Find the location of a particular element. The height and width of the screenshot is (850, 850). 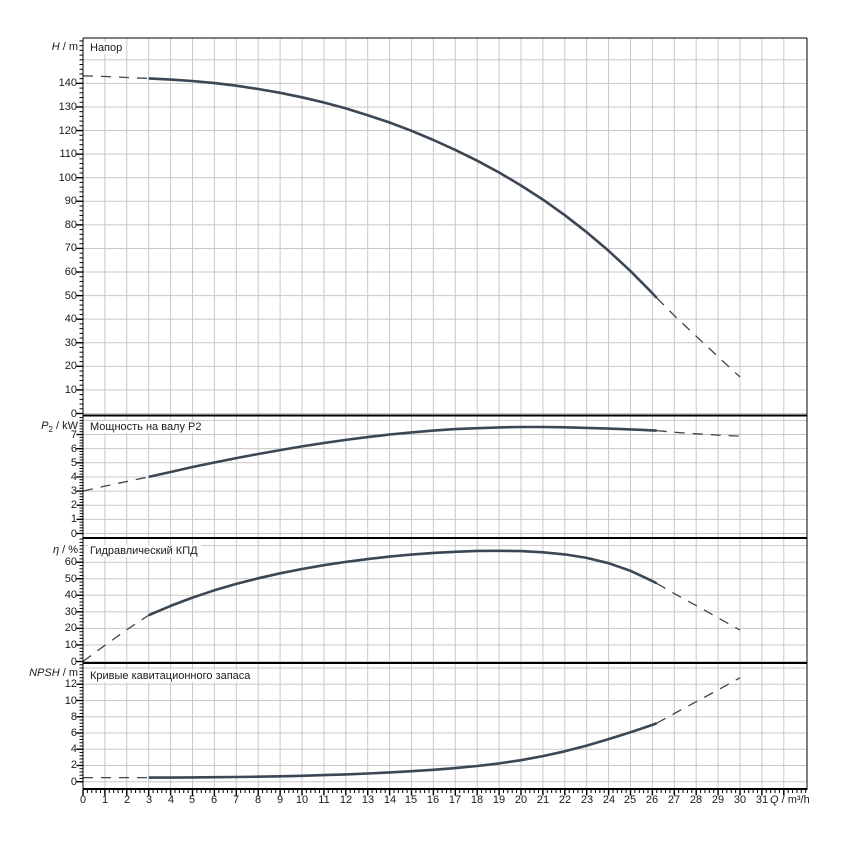

x-tick-label: 25 is located at coordinates (630, 800).